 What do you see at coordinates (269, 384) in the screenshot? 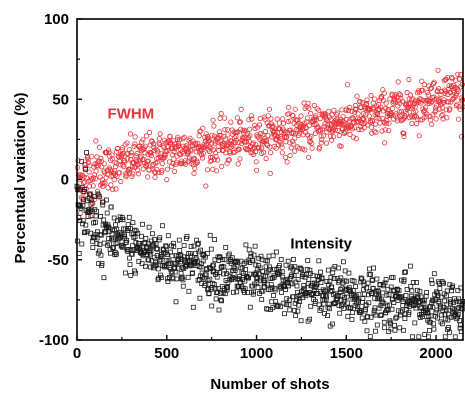
I see `x-axis-title: Number of shots` at bounding box center [269, 384].